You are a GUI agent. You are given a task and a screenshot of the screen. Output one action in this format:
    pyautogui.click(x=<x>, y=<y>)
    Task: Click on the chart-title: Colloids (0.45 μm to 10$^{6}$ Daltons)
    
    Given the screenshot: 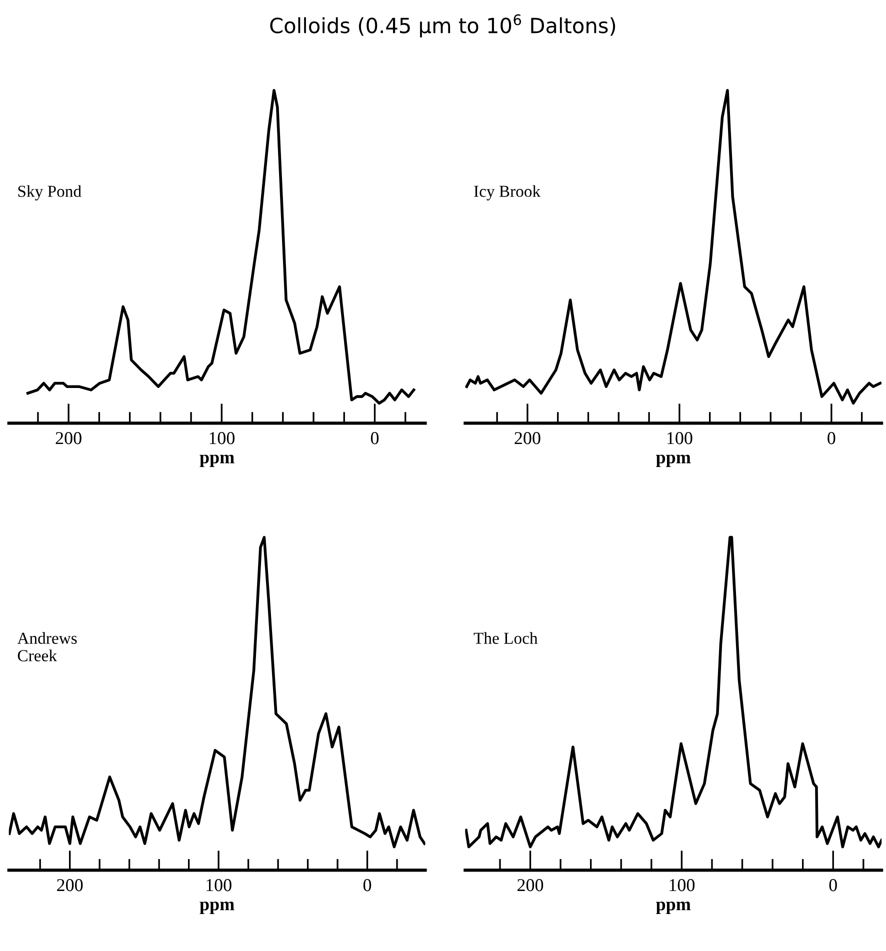 What is the action you would take?
    pyautogui.click(x=443, y=26)
    